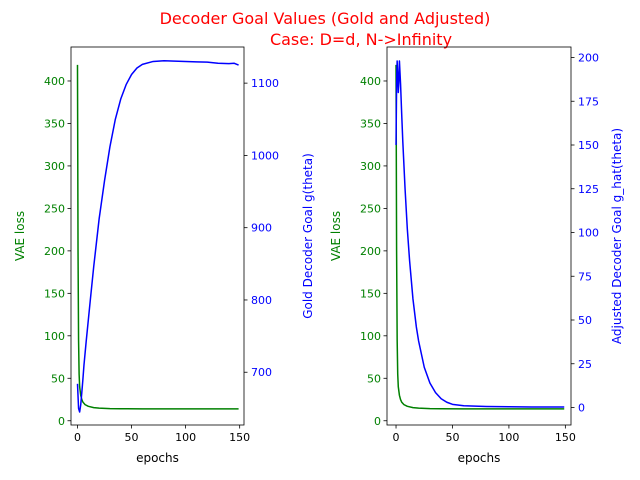 The height and width of the screenshot is (480, 640). What do you see at coordinates (261, 228) in the screenshot?
I see `y-right-tick-label: 900` at bounding box center [261, 228].